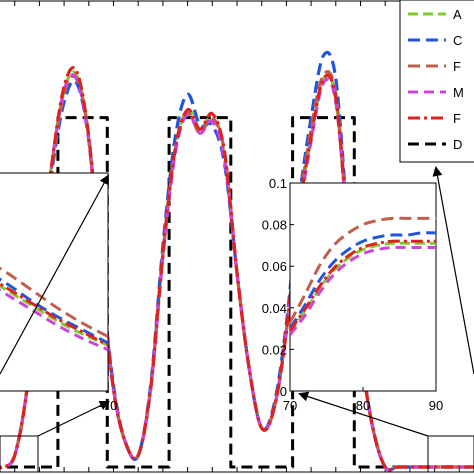 The image size is (474, 474). Describe the element at coordinates (450, 454) in the screenshot. I see `zoom-region-right` at that location.